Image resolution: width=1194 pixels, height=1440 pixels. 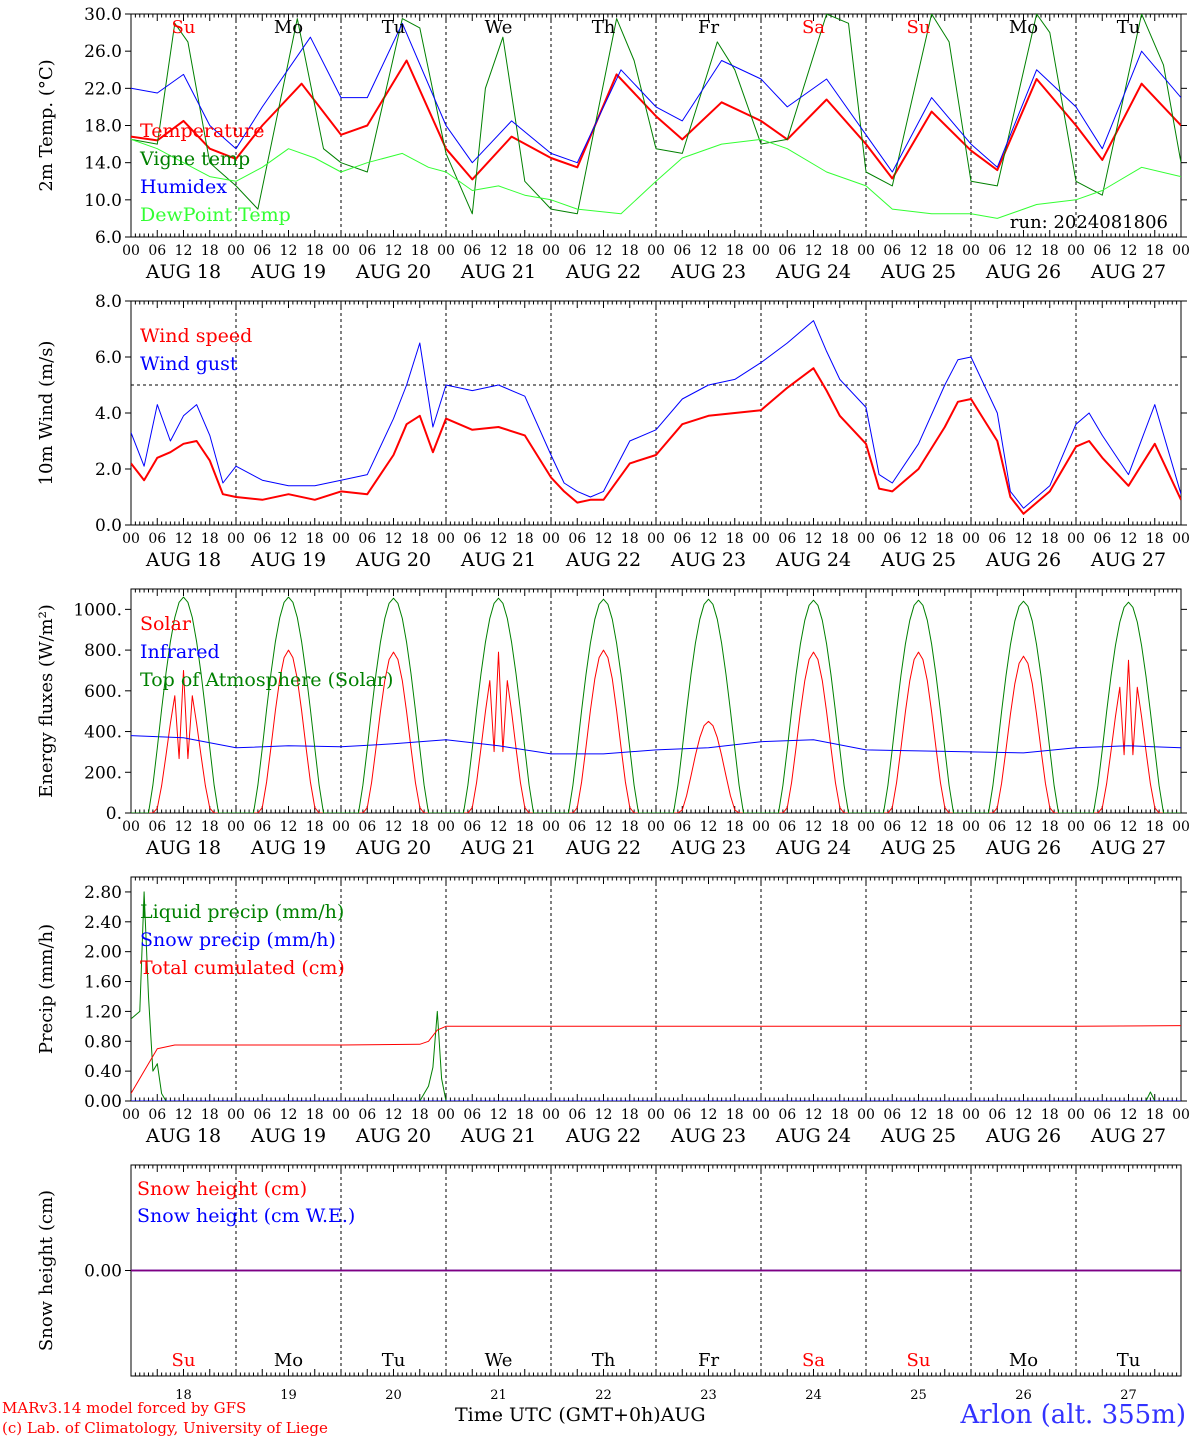 What do you see at coordinates (184, 27) in the screenshot?
I see `weekday-label: Su` at bounding box center [184, 27].